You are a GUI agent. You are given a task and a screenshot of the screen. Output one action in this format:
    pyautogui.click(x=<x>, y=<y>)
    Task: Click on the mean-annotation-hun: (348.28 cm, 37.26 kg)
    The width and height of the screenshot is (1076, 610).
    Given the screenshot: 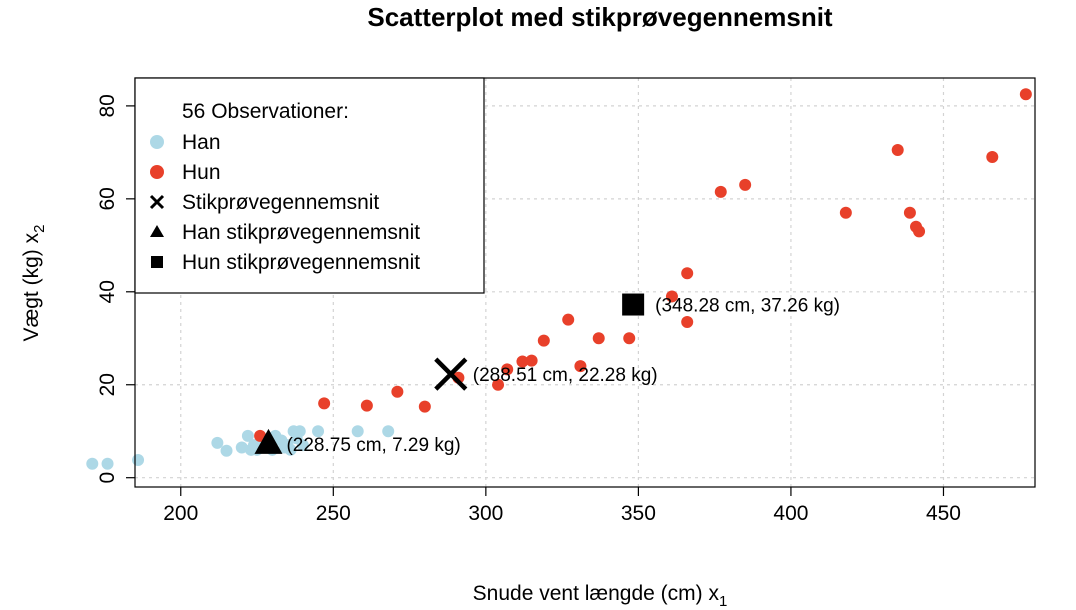 What is the action you would take?
    pyautogui.click(x=747, y=306)
    